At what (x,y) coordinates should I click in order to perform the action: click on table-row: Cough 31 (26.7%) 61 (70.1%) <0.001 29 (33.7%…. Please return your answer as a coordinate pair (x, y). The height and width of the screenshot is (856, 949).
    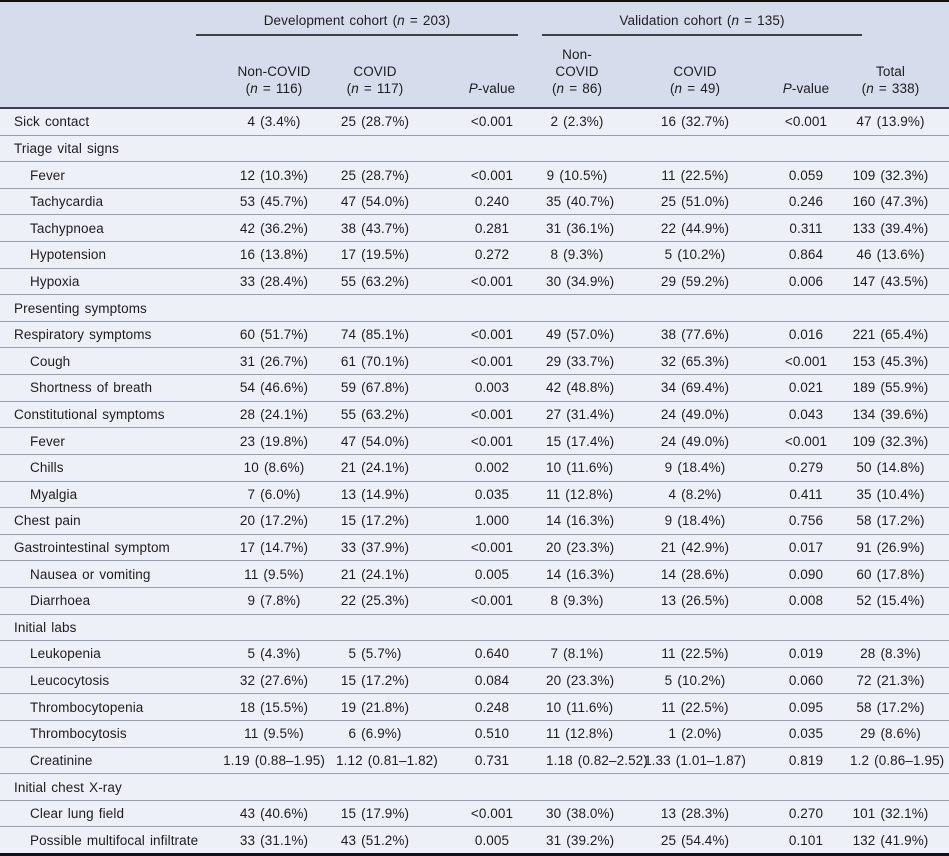
    Looking at the image, I should click on (474, 360).